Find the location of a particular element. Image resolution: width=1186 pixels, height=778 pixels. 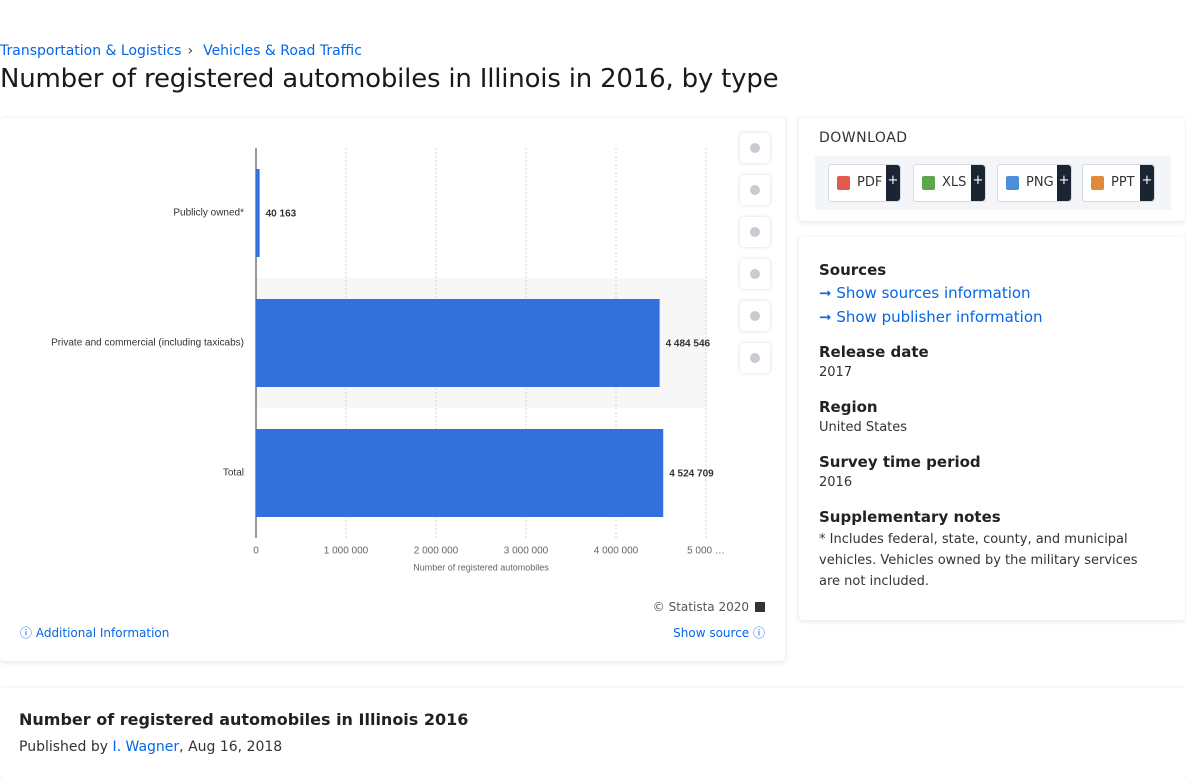

additional-info-text: Additional Information is located at coordinates (102, 633).